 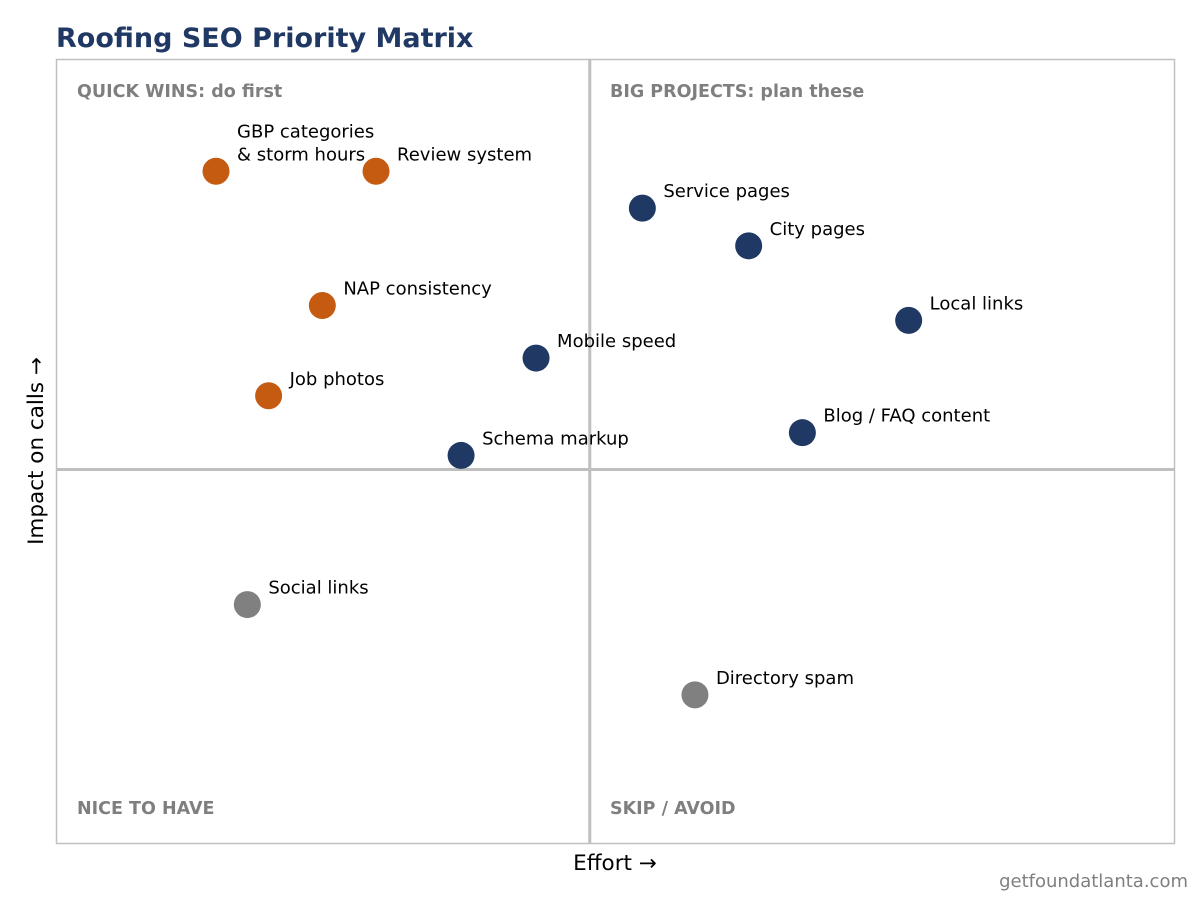 I want to click on quadrant-label-skip-avoid: SKIP / AVOID, so click(x=673, y=809).